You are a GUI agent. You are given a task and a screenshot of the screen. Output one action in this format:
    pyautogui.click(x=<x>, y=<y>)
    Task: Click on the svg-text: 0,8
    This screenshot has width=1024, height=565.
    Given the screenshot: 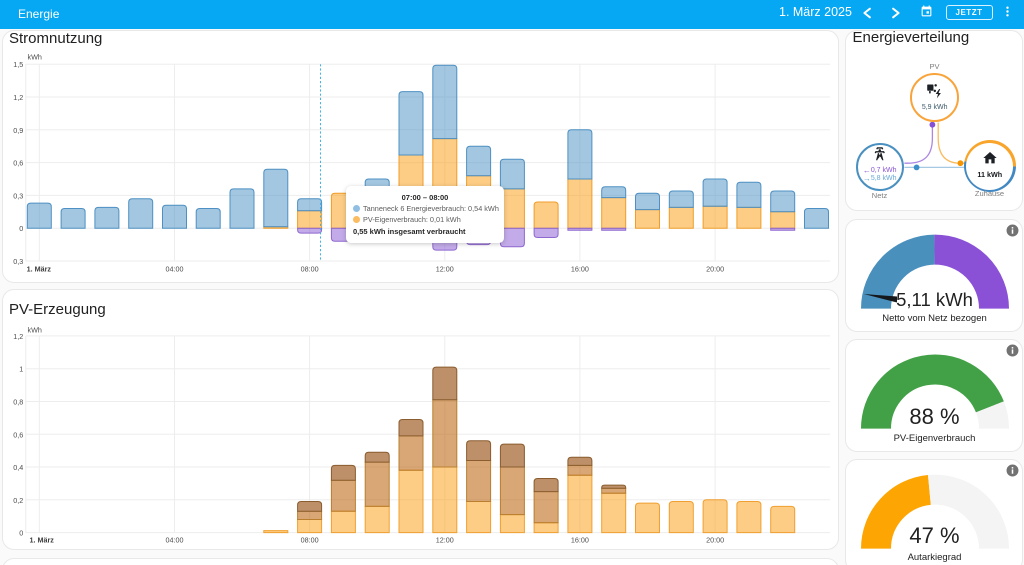 What is the action you would take?
    pyautogui.click(x=18, y=401)
    